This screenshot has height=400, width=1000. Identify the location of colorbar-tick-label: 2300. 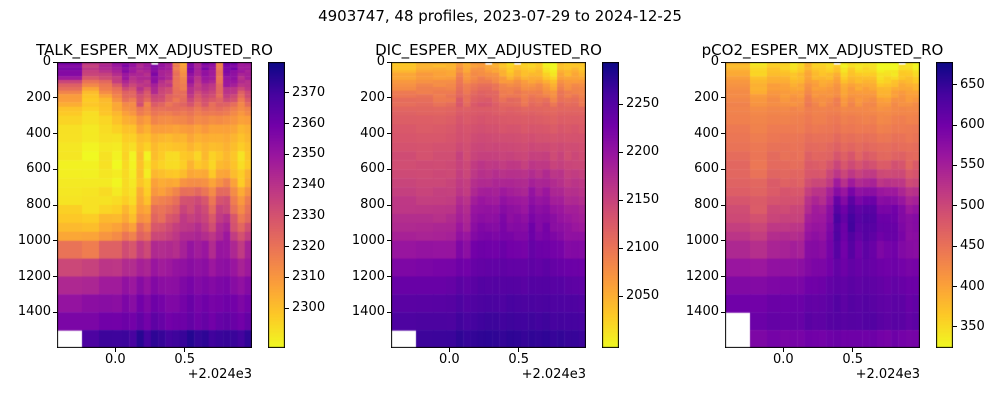
(309, 308).